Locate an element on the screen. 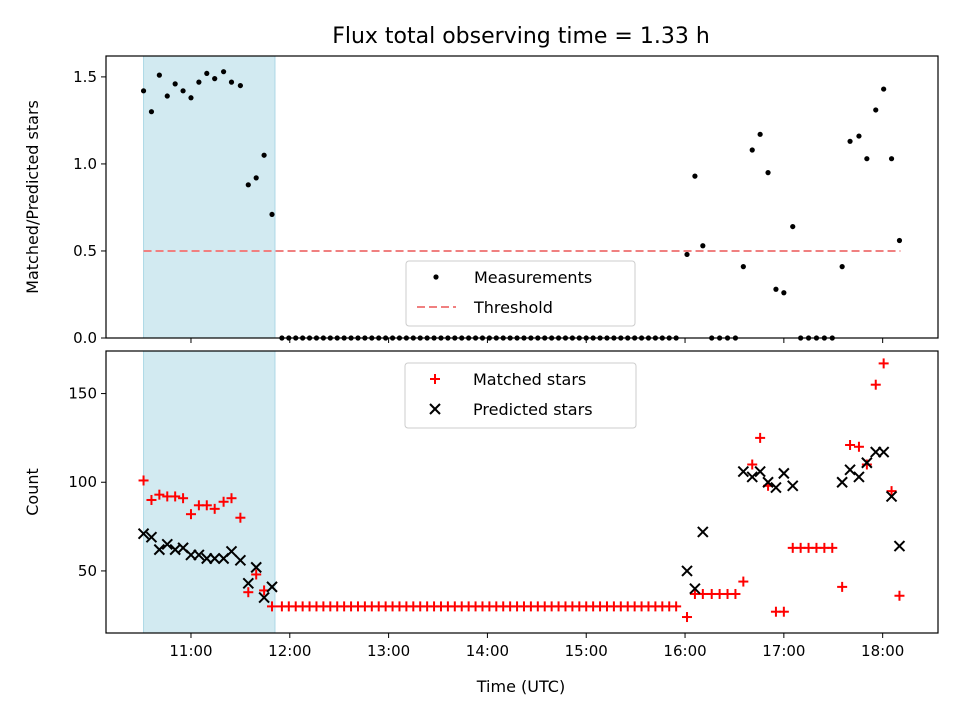 The image size is (960, 720). x-tick-label: 17:00 is located at coordinates (783, 651).